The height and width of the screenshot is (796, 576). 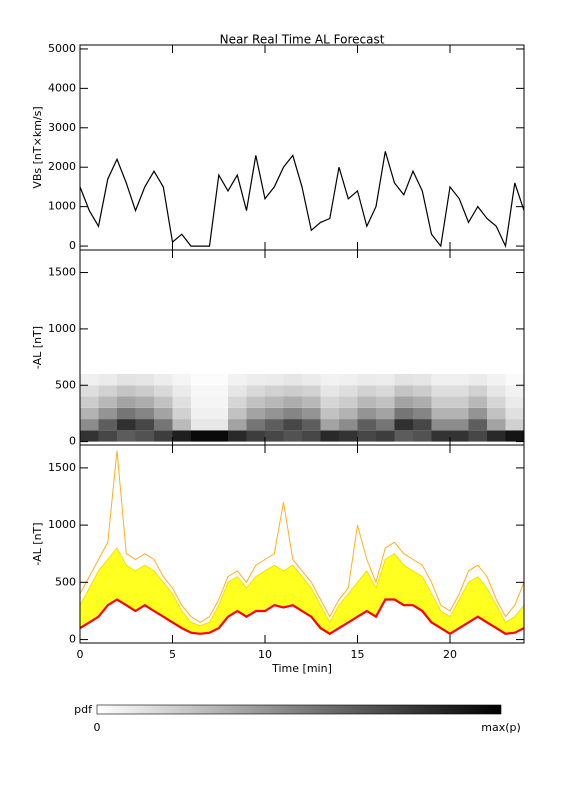 What do you see at coordinates (62, 206) in the screenshot?
I see `y-tick-label: 1000` at bounding box center [62, 206].